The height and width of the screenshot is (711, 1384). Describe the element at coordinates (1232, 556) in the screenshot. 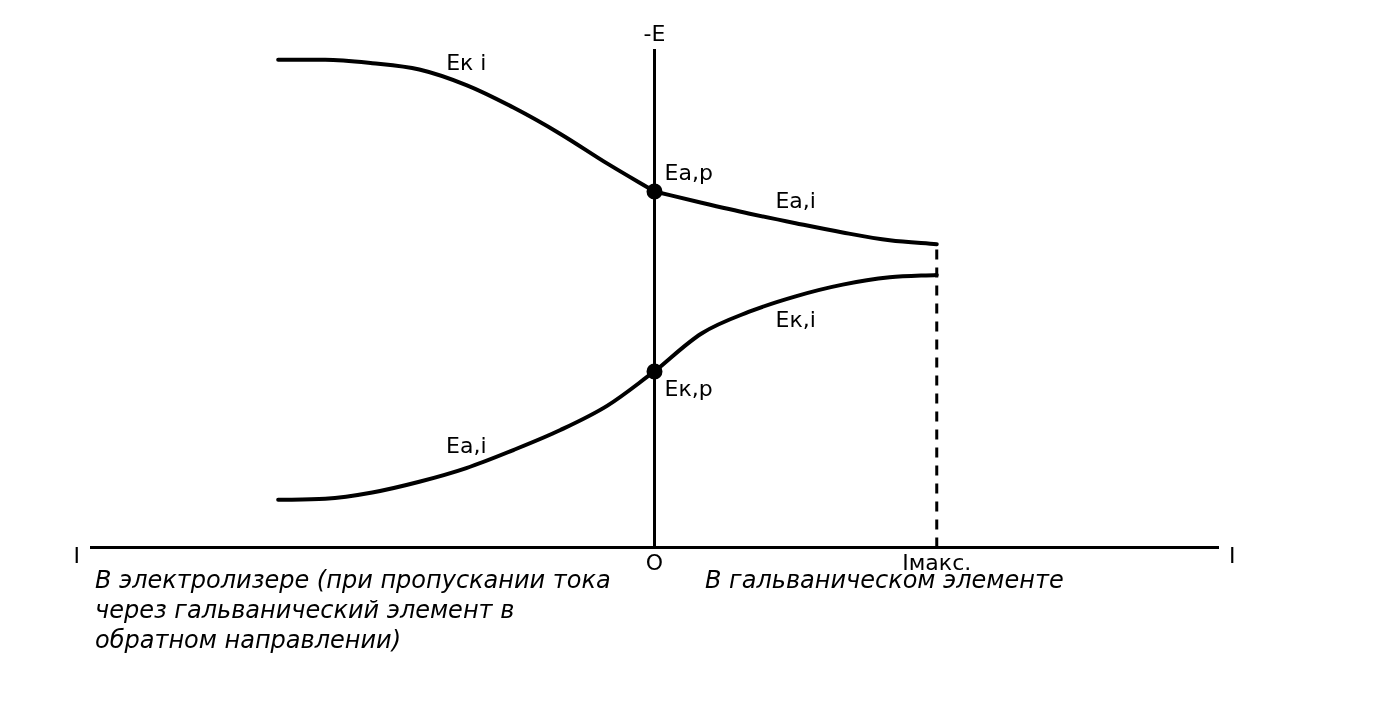

I see `text: I` at that location.